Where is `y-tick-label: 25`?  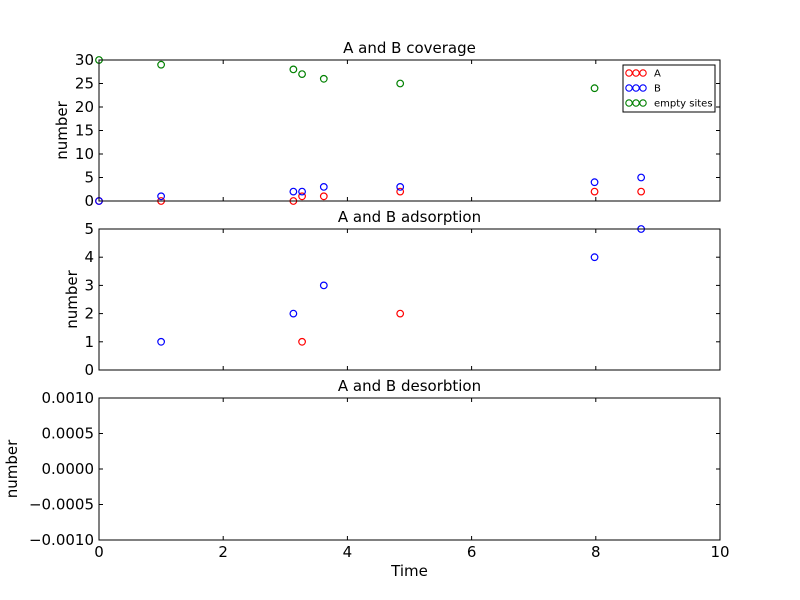
y-tick-label: 25 is located at coordinates (84, 84).